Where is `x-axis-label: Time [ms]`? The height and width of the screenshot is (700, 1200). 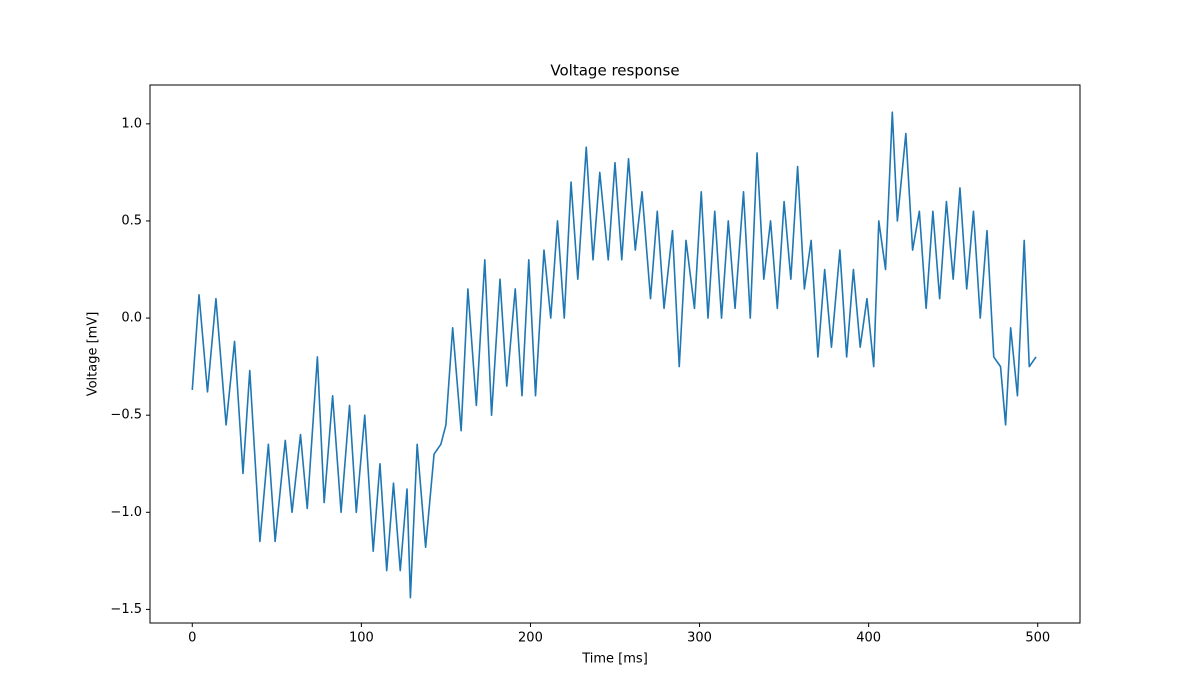 x-axis-label: Time [ms] is located at coordinates (614, 659).